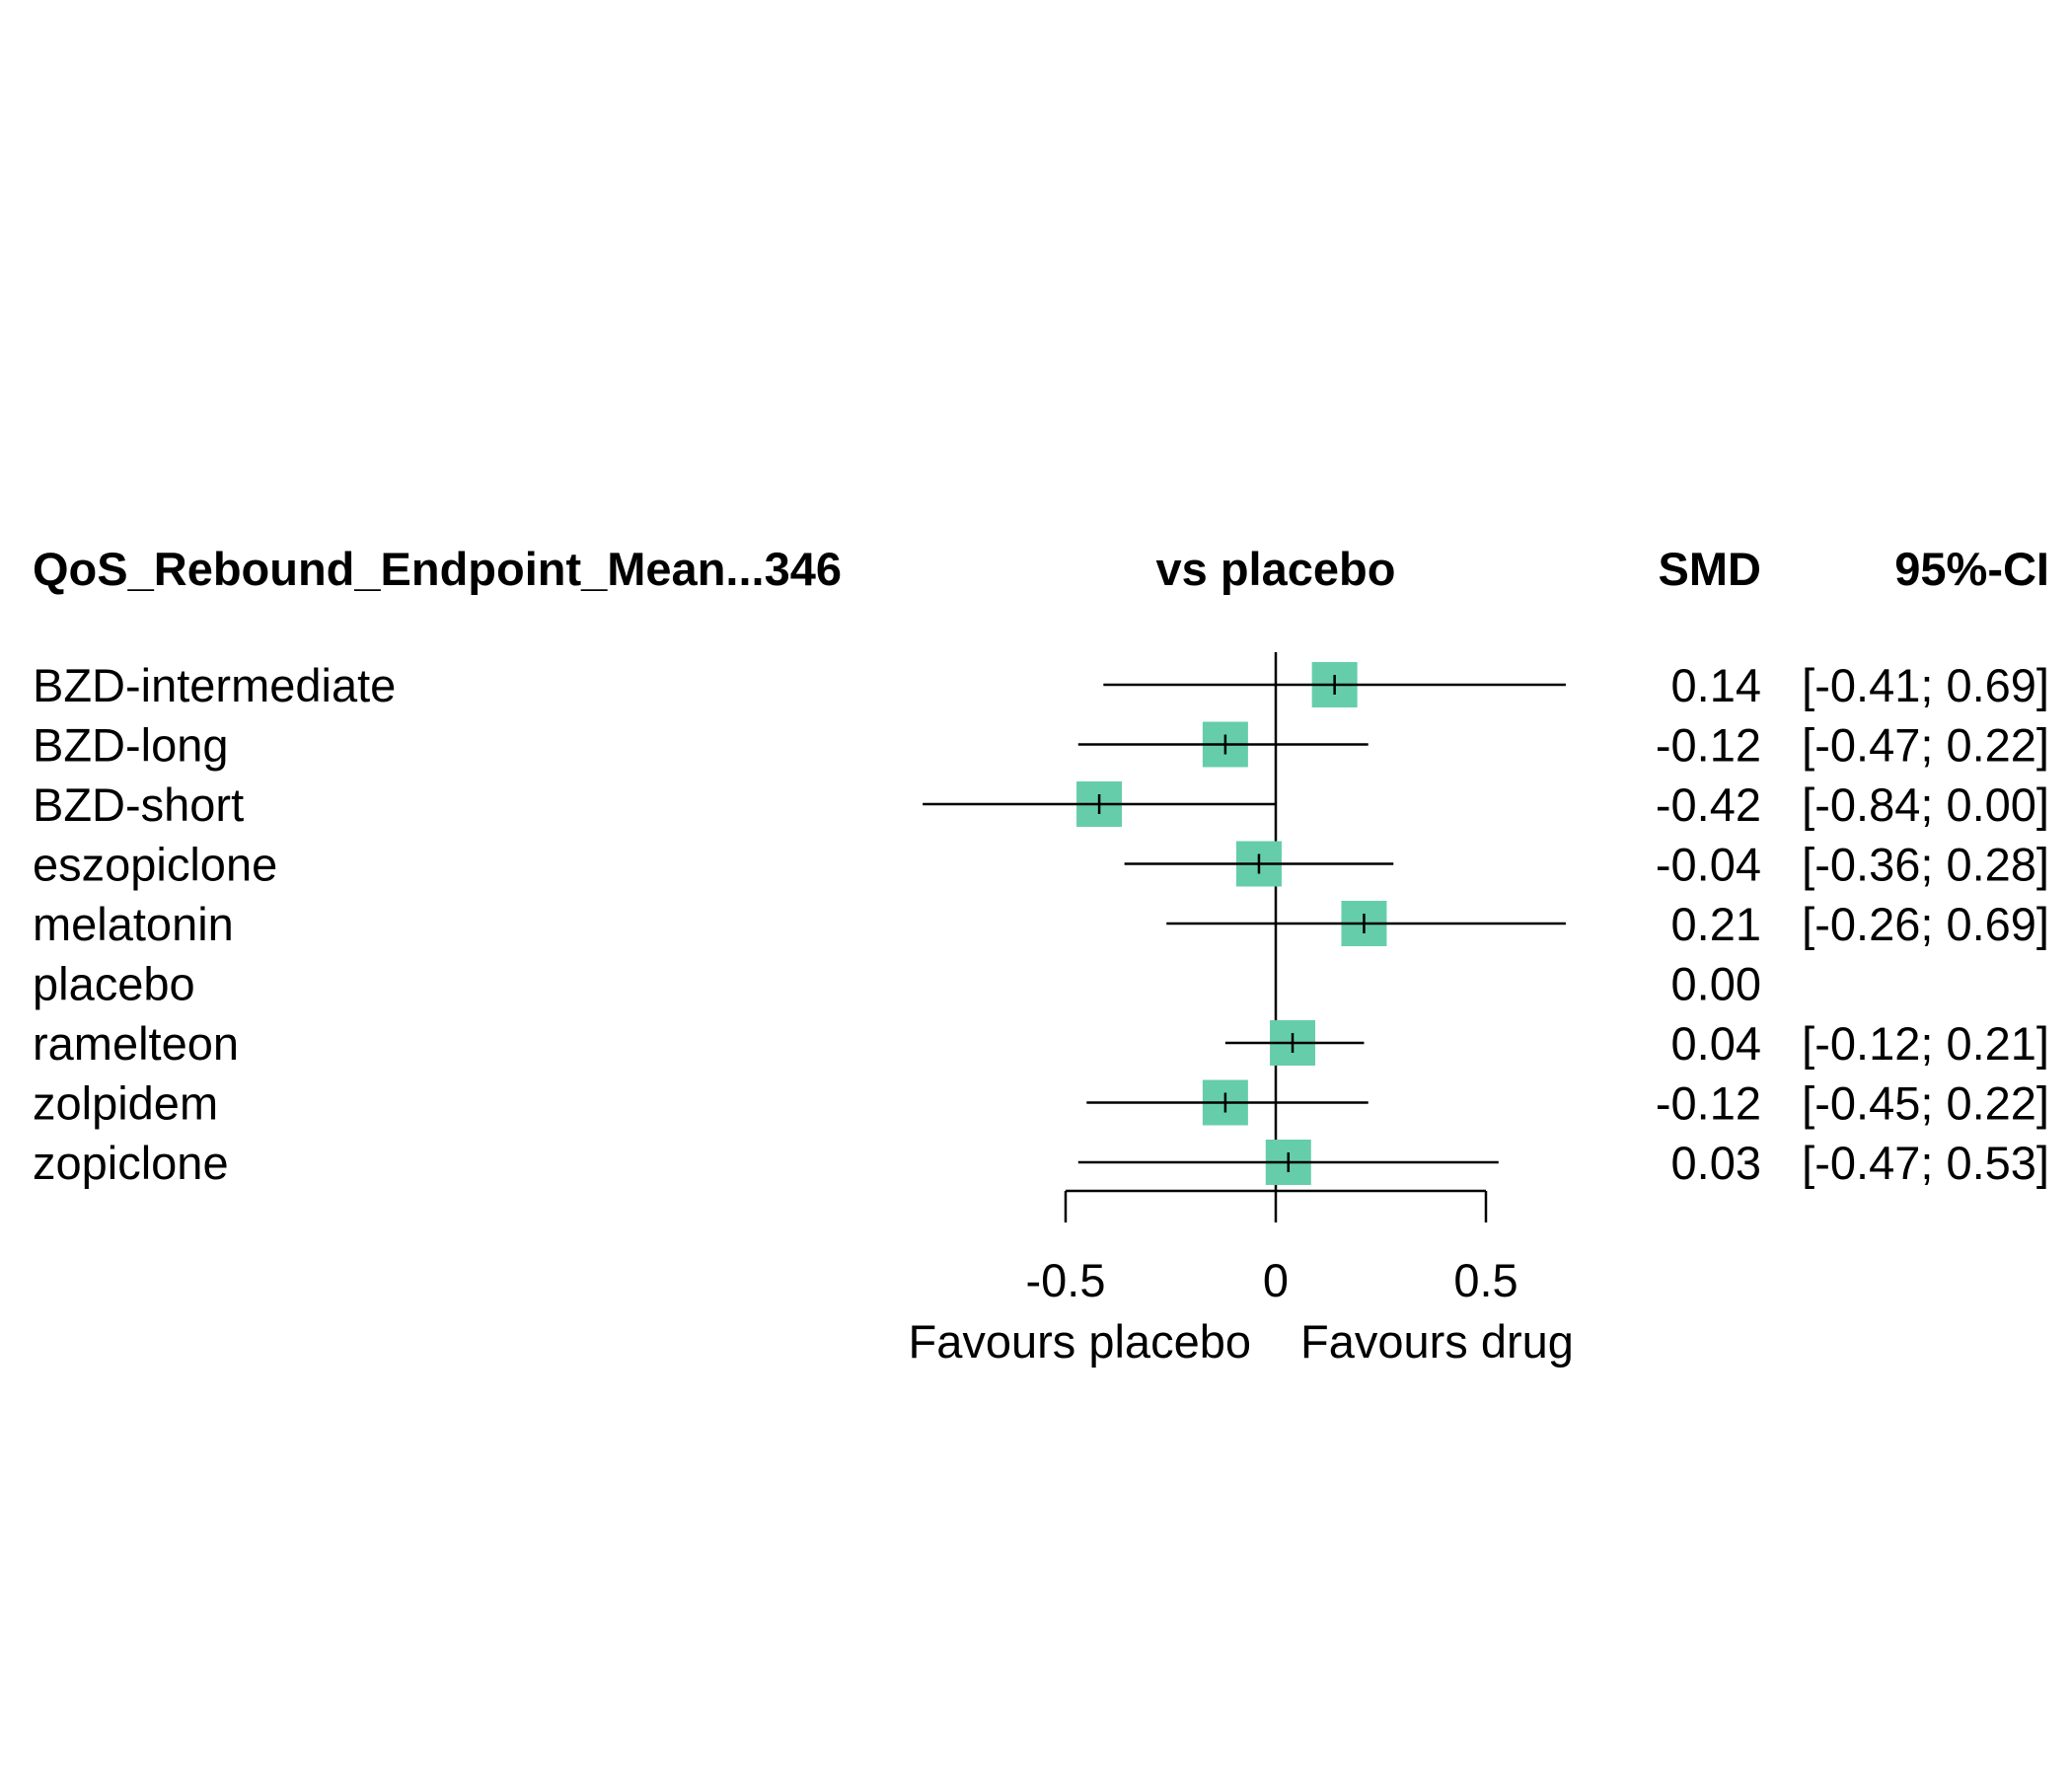  What do you see at coordinates (1709, 805) in the screenshot?
I see `estimate-value: -0.42` at bounding box center [1709, 805].